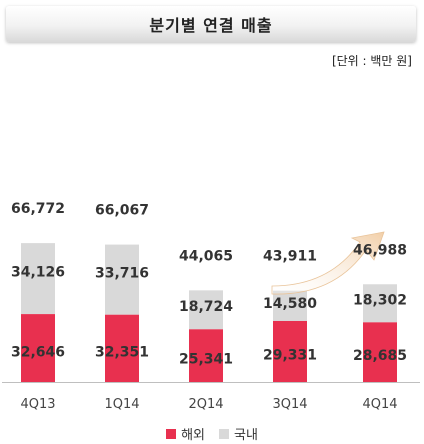 The image size is (424, 444). Describe the element at coordinates (328, 263) in the screenshot. I see `growth-arrow` at that location.